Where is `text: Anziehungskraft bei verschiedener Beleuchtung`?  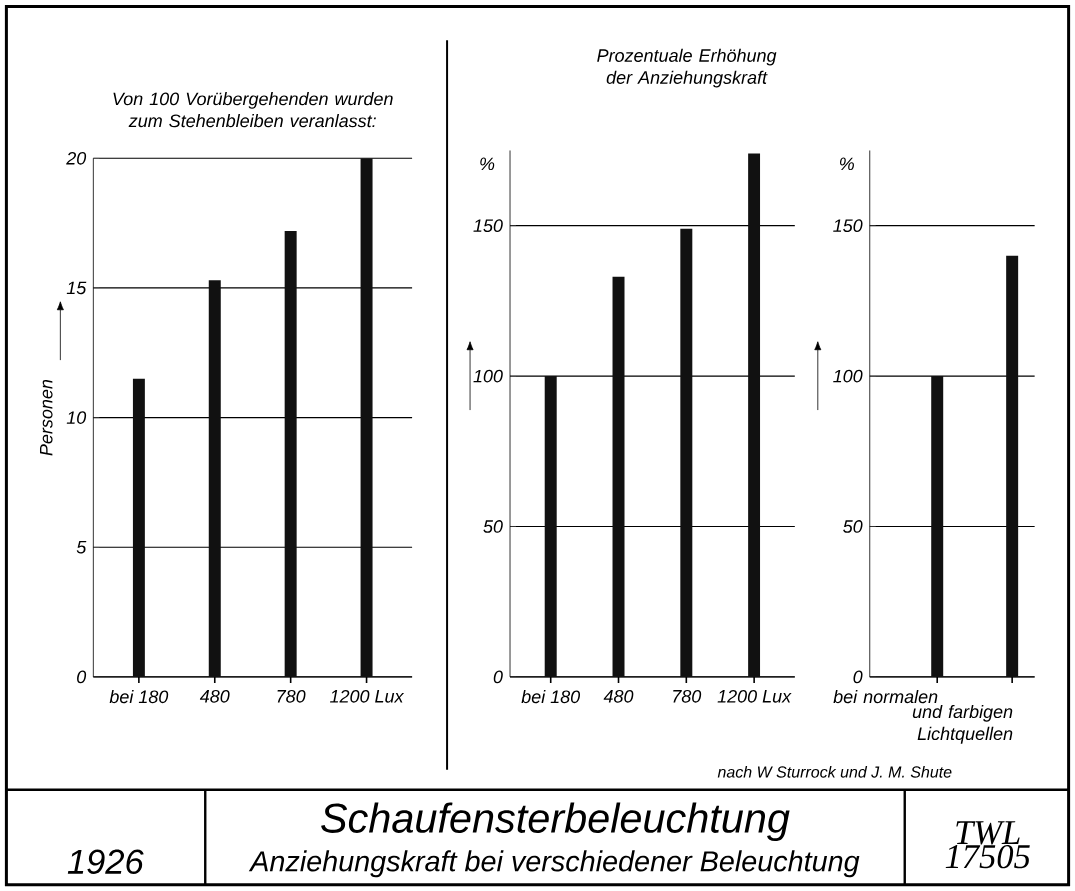 text: Anziehungskraft bei verschiedener Beleuchtung is located at coordinates (554, 864).